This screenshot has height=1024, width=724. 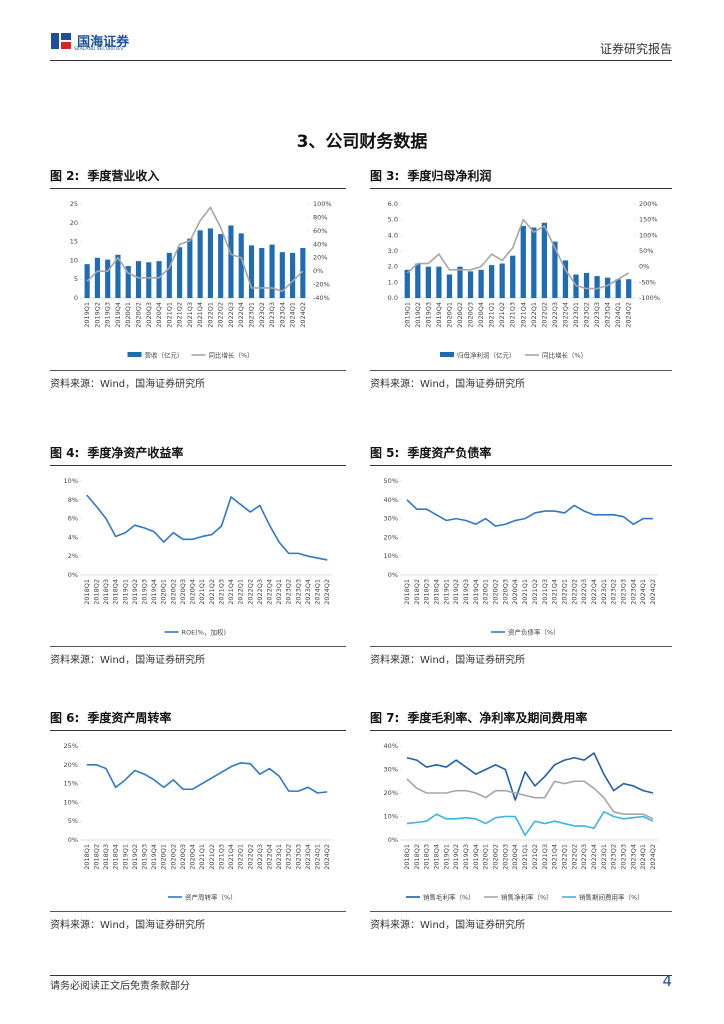 I want to click on y-tick-label: 0, so click(x=76, y=298).